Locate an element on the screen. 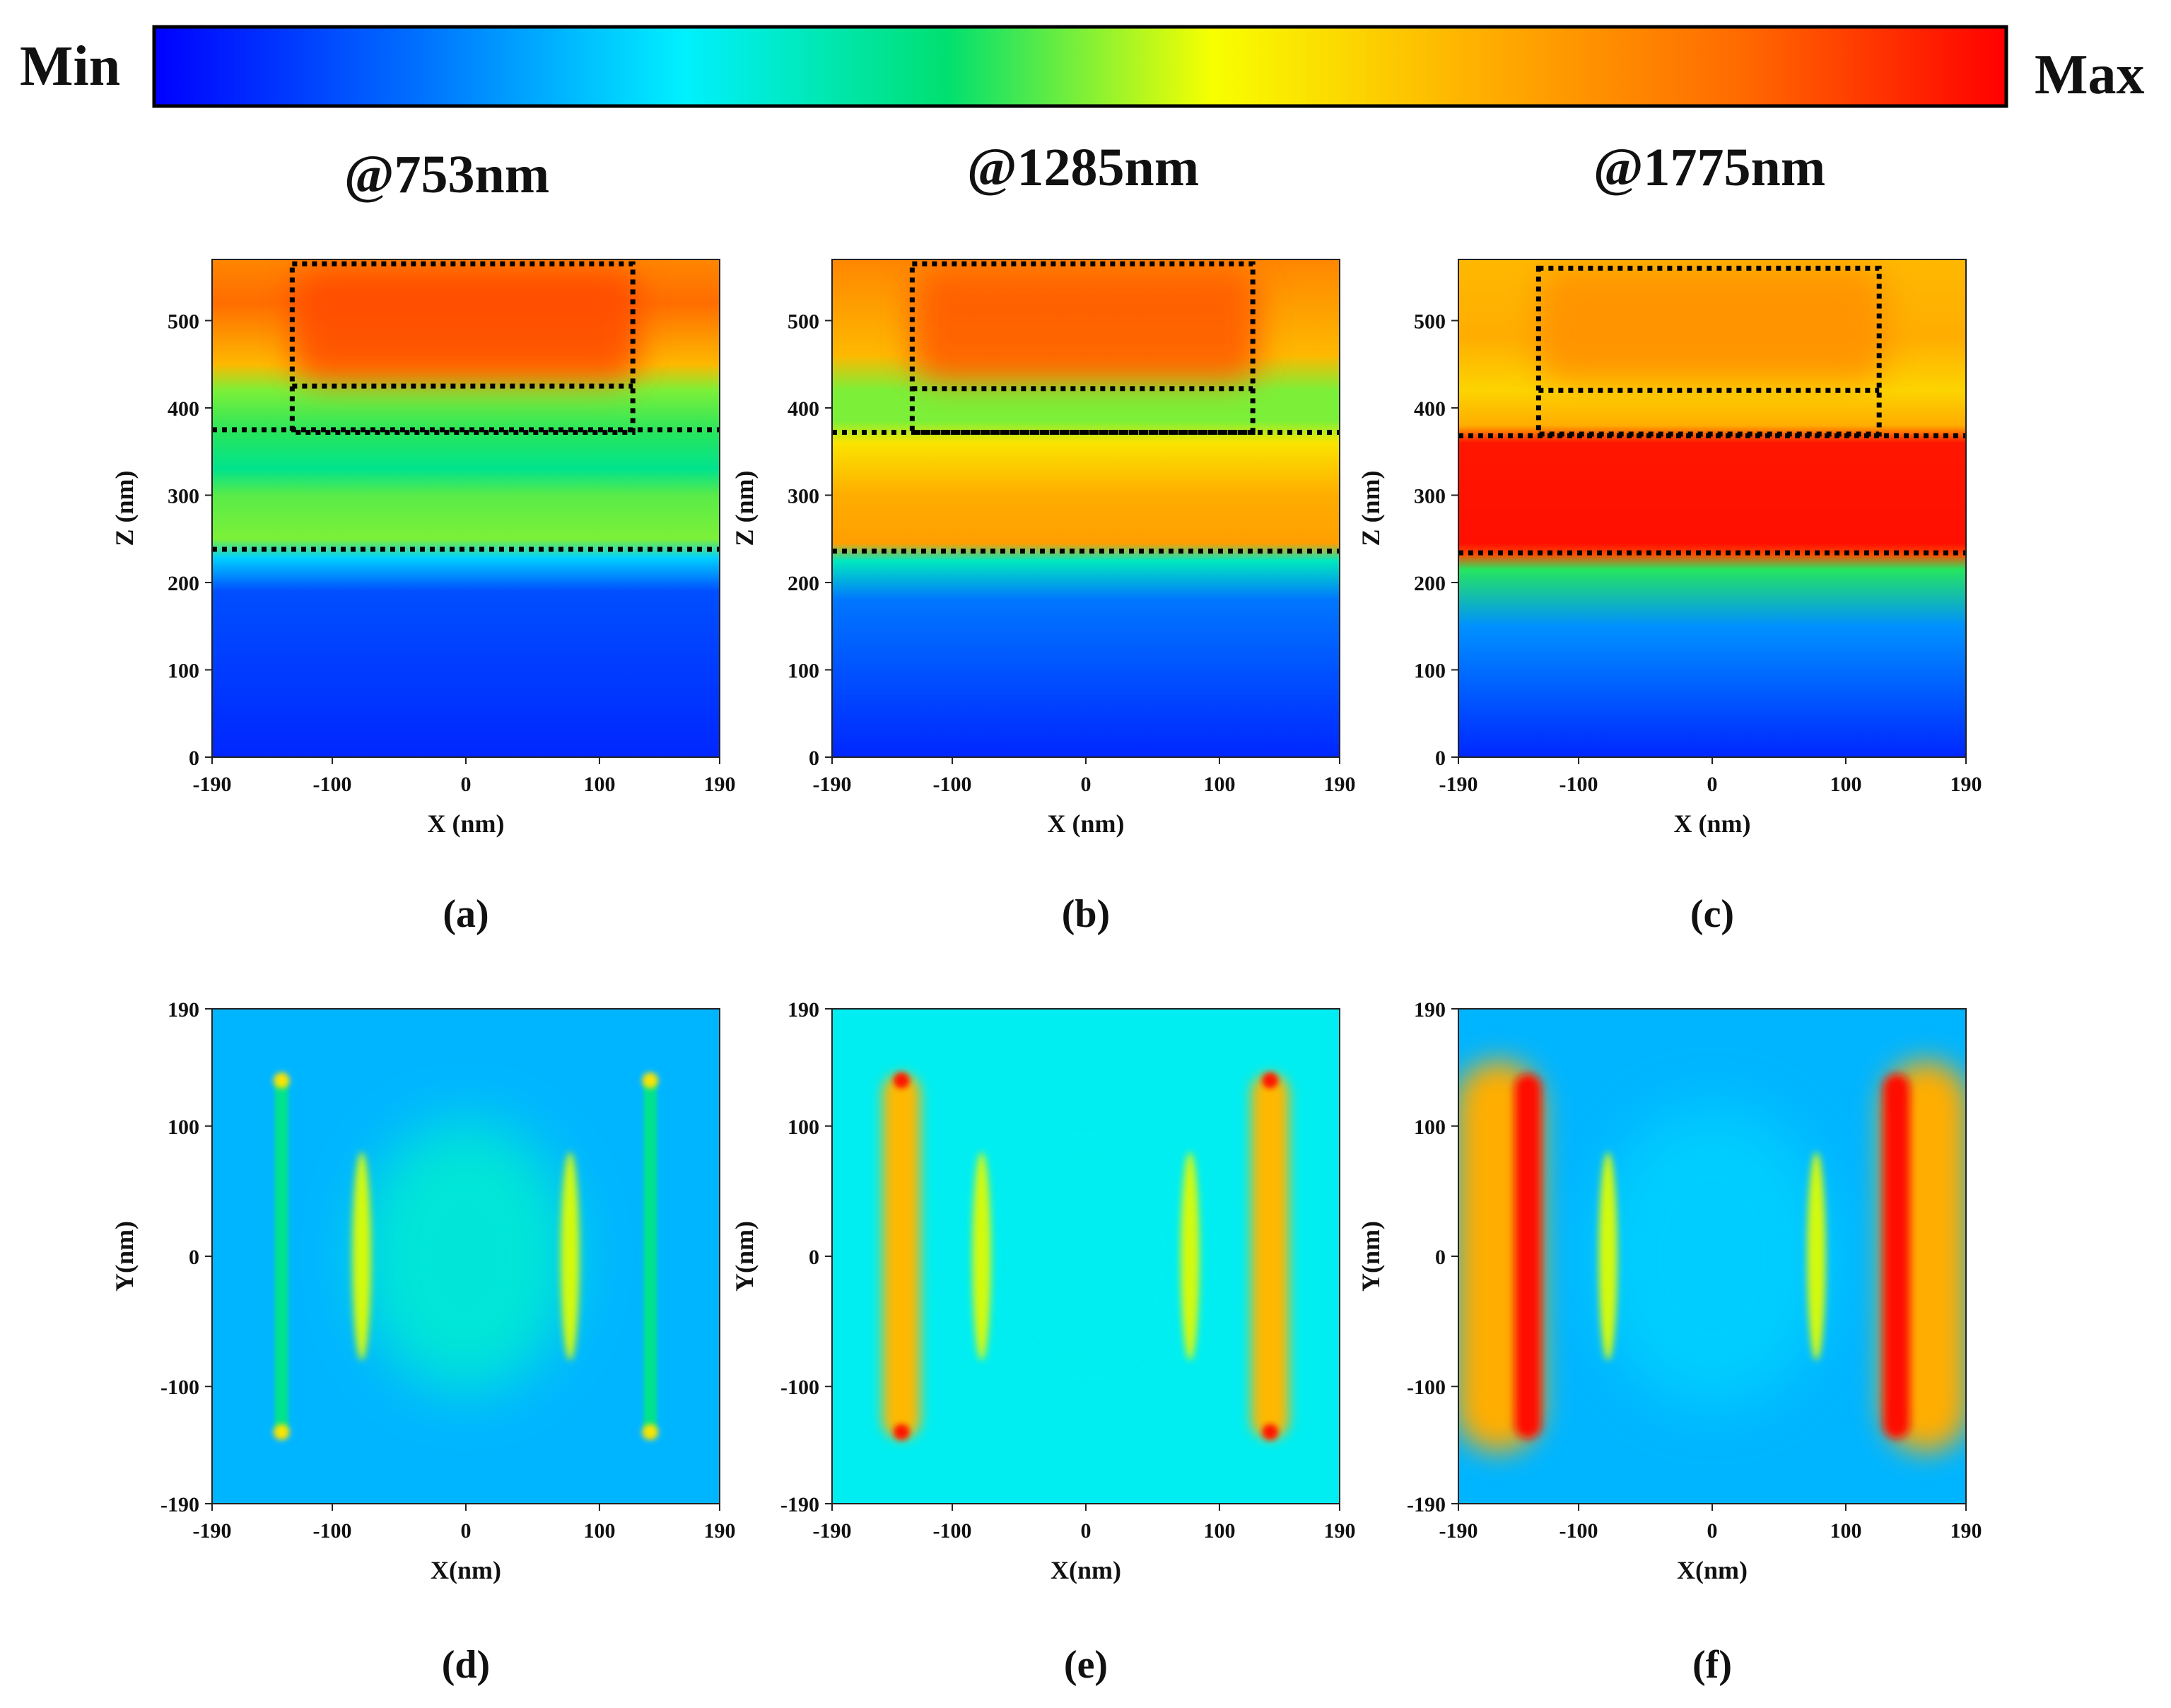 This screenshot has width=2171, height=1708. colorbar-min-label: Min is located at coordinates (70, 66).